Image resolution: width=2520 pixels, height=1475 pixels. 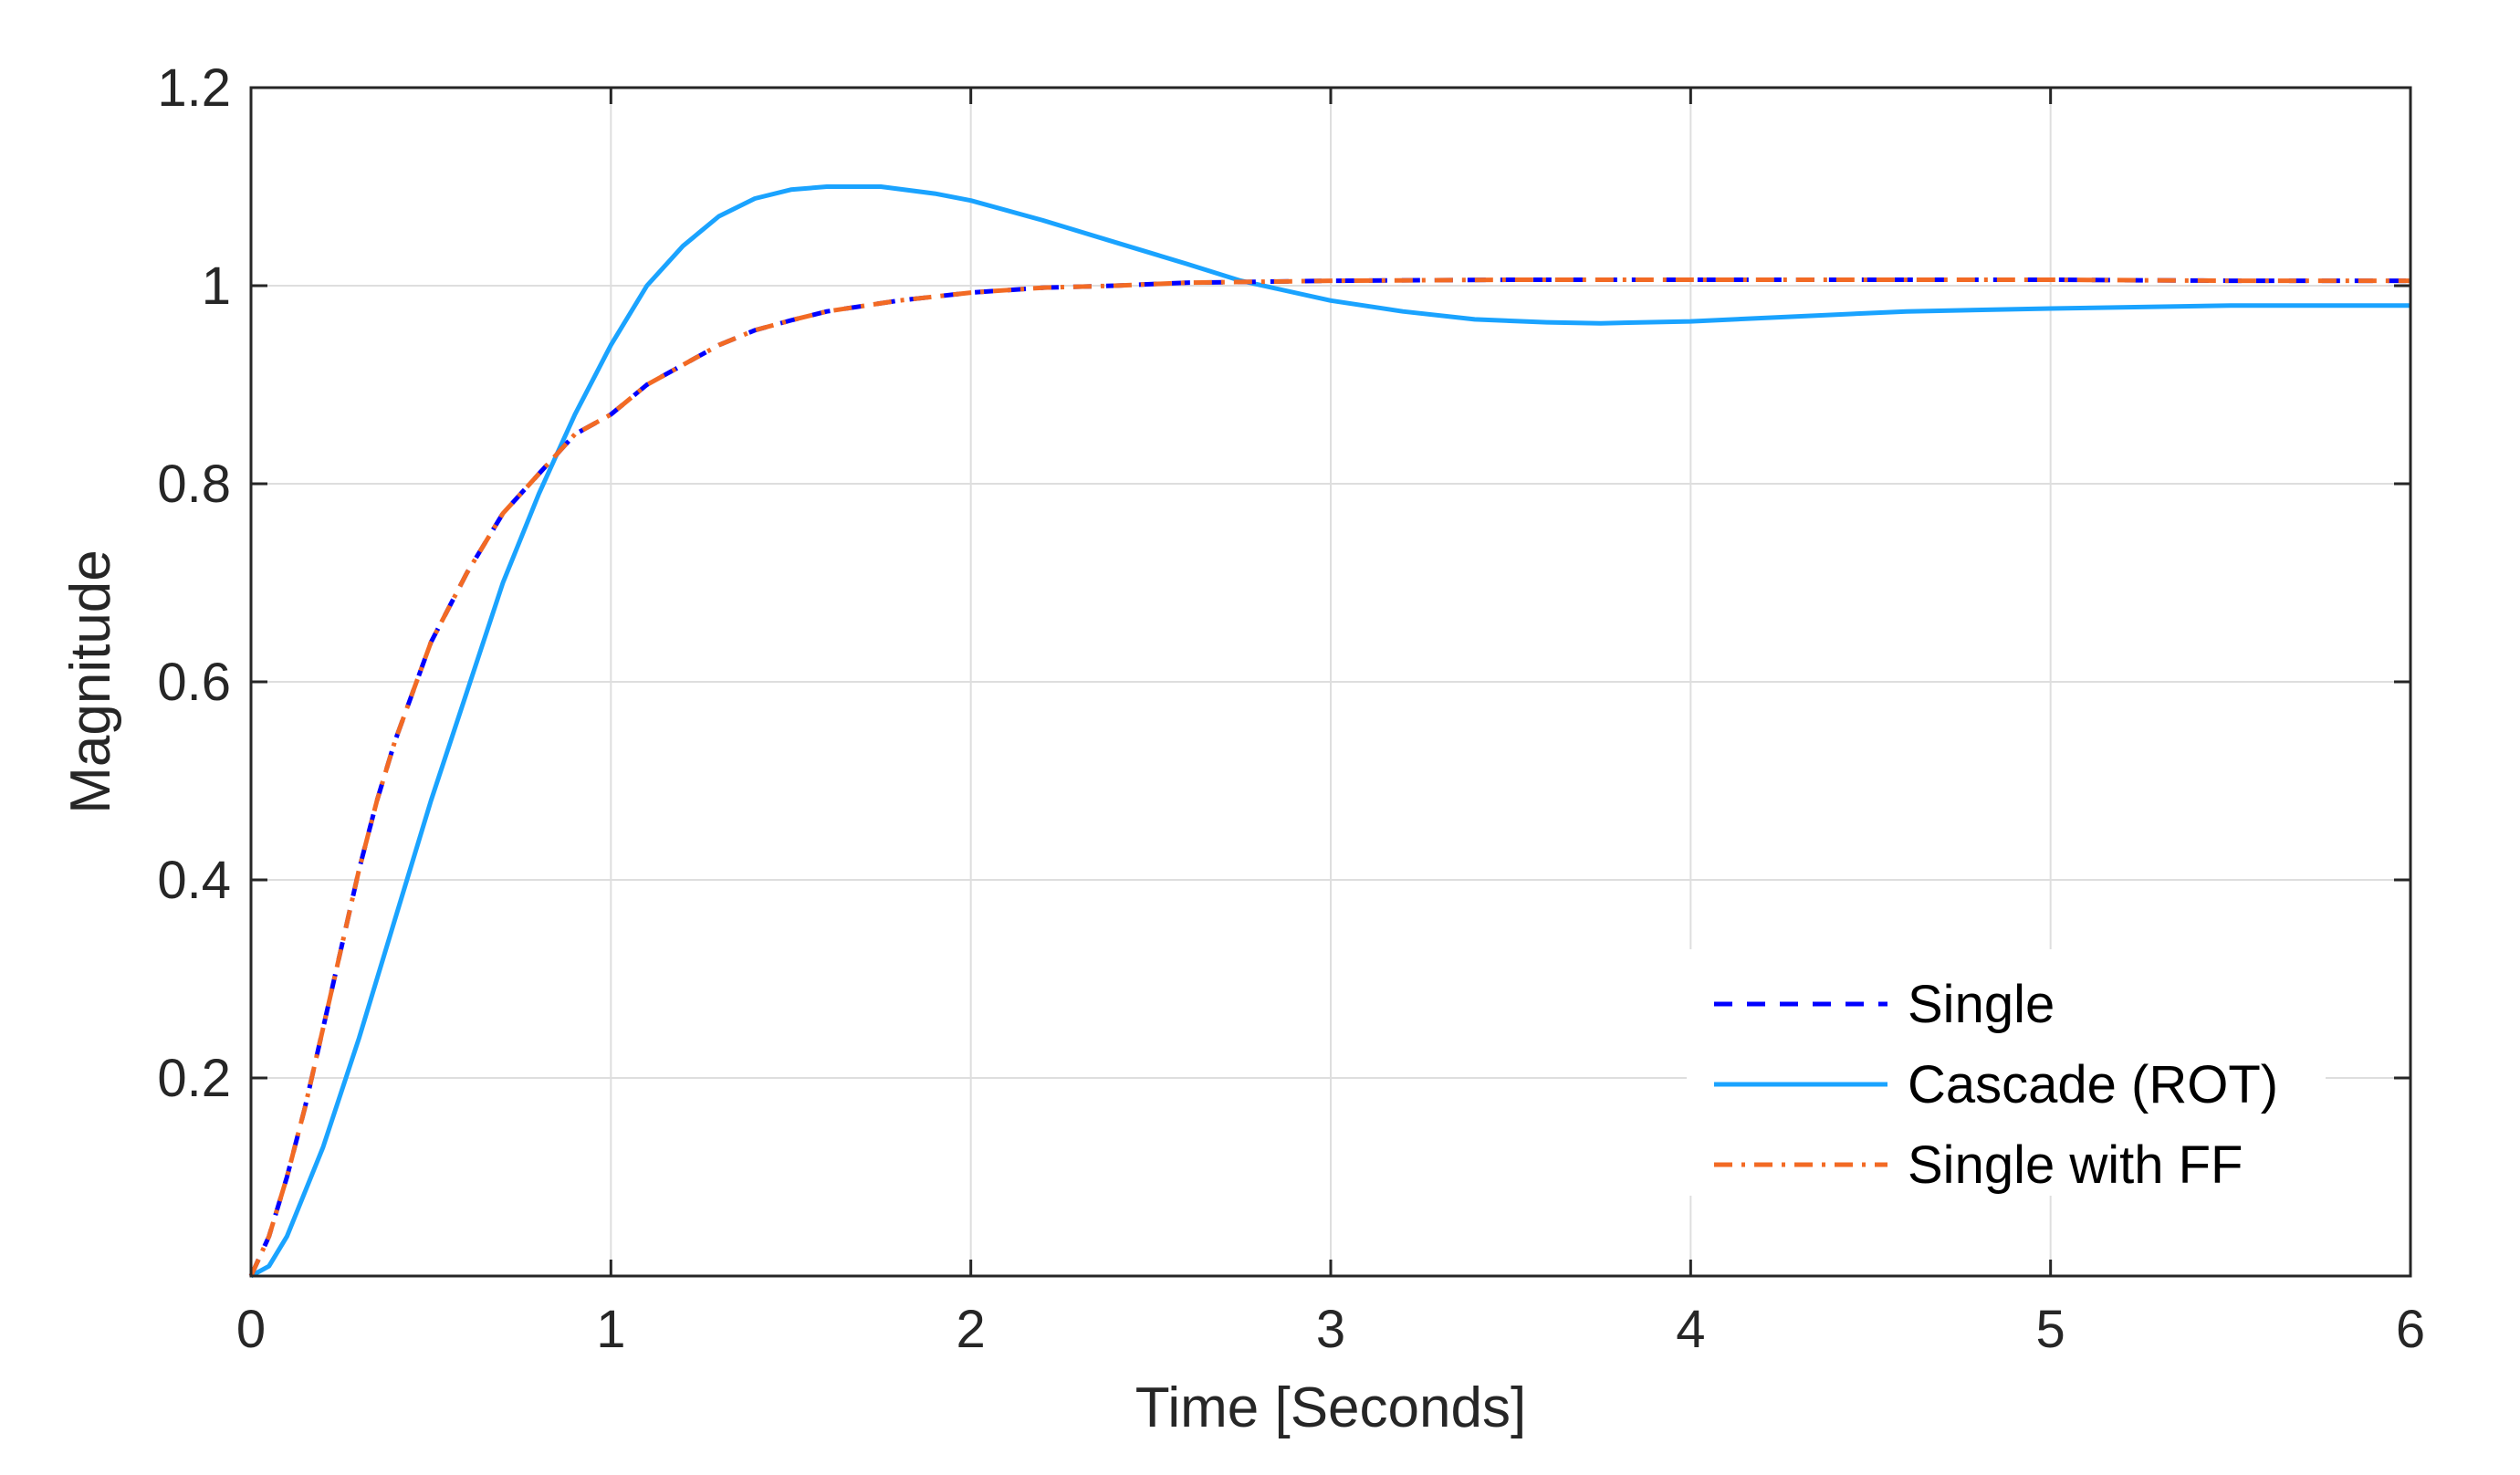 What do you see at coordinates (217, 286) in the screenshot?
I see `y-tick-label: 1` at bounding box center [217, 286].